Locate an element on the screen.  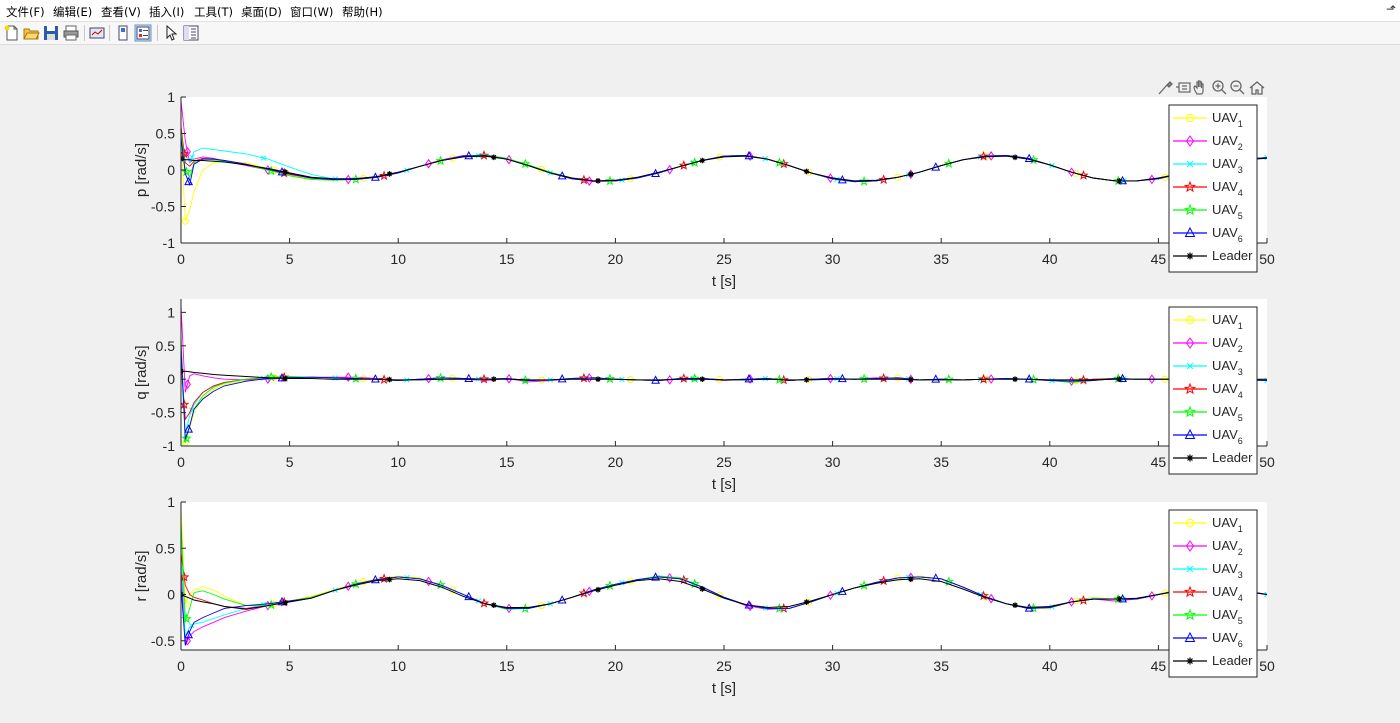
menu-window: 窗口(W) is located at coordinates (312, 12).